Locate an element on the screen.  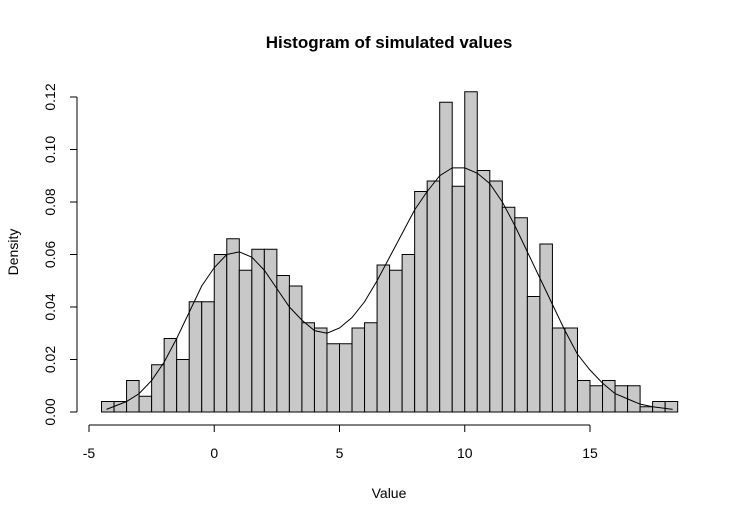
y-tick-label: 0.12 is located at coordinates (50, 96).